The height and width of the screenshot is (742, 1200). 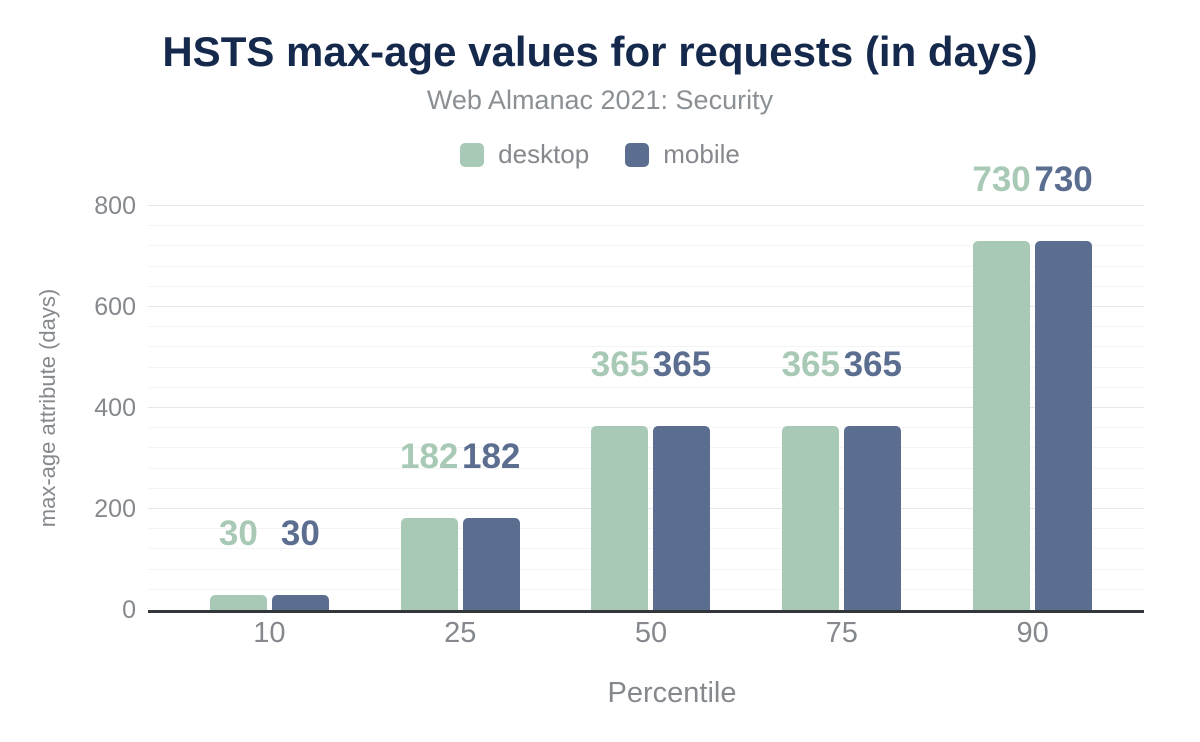 I want to click on x-tick-label: 50, so click(x=651, y=633).